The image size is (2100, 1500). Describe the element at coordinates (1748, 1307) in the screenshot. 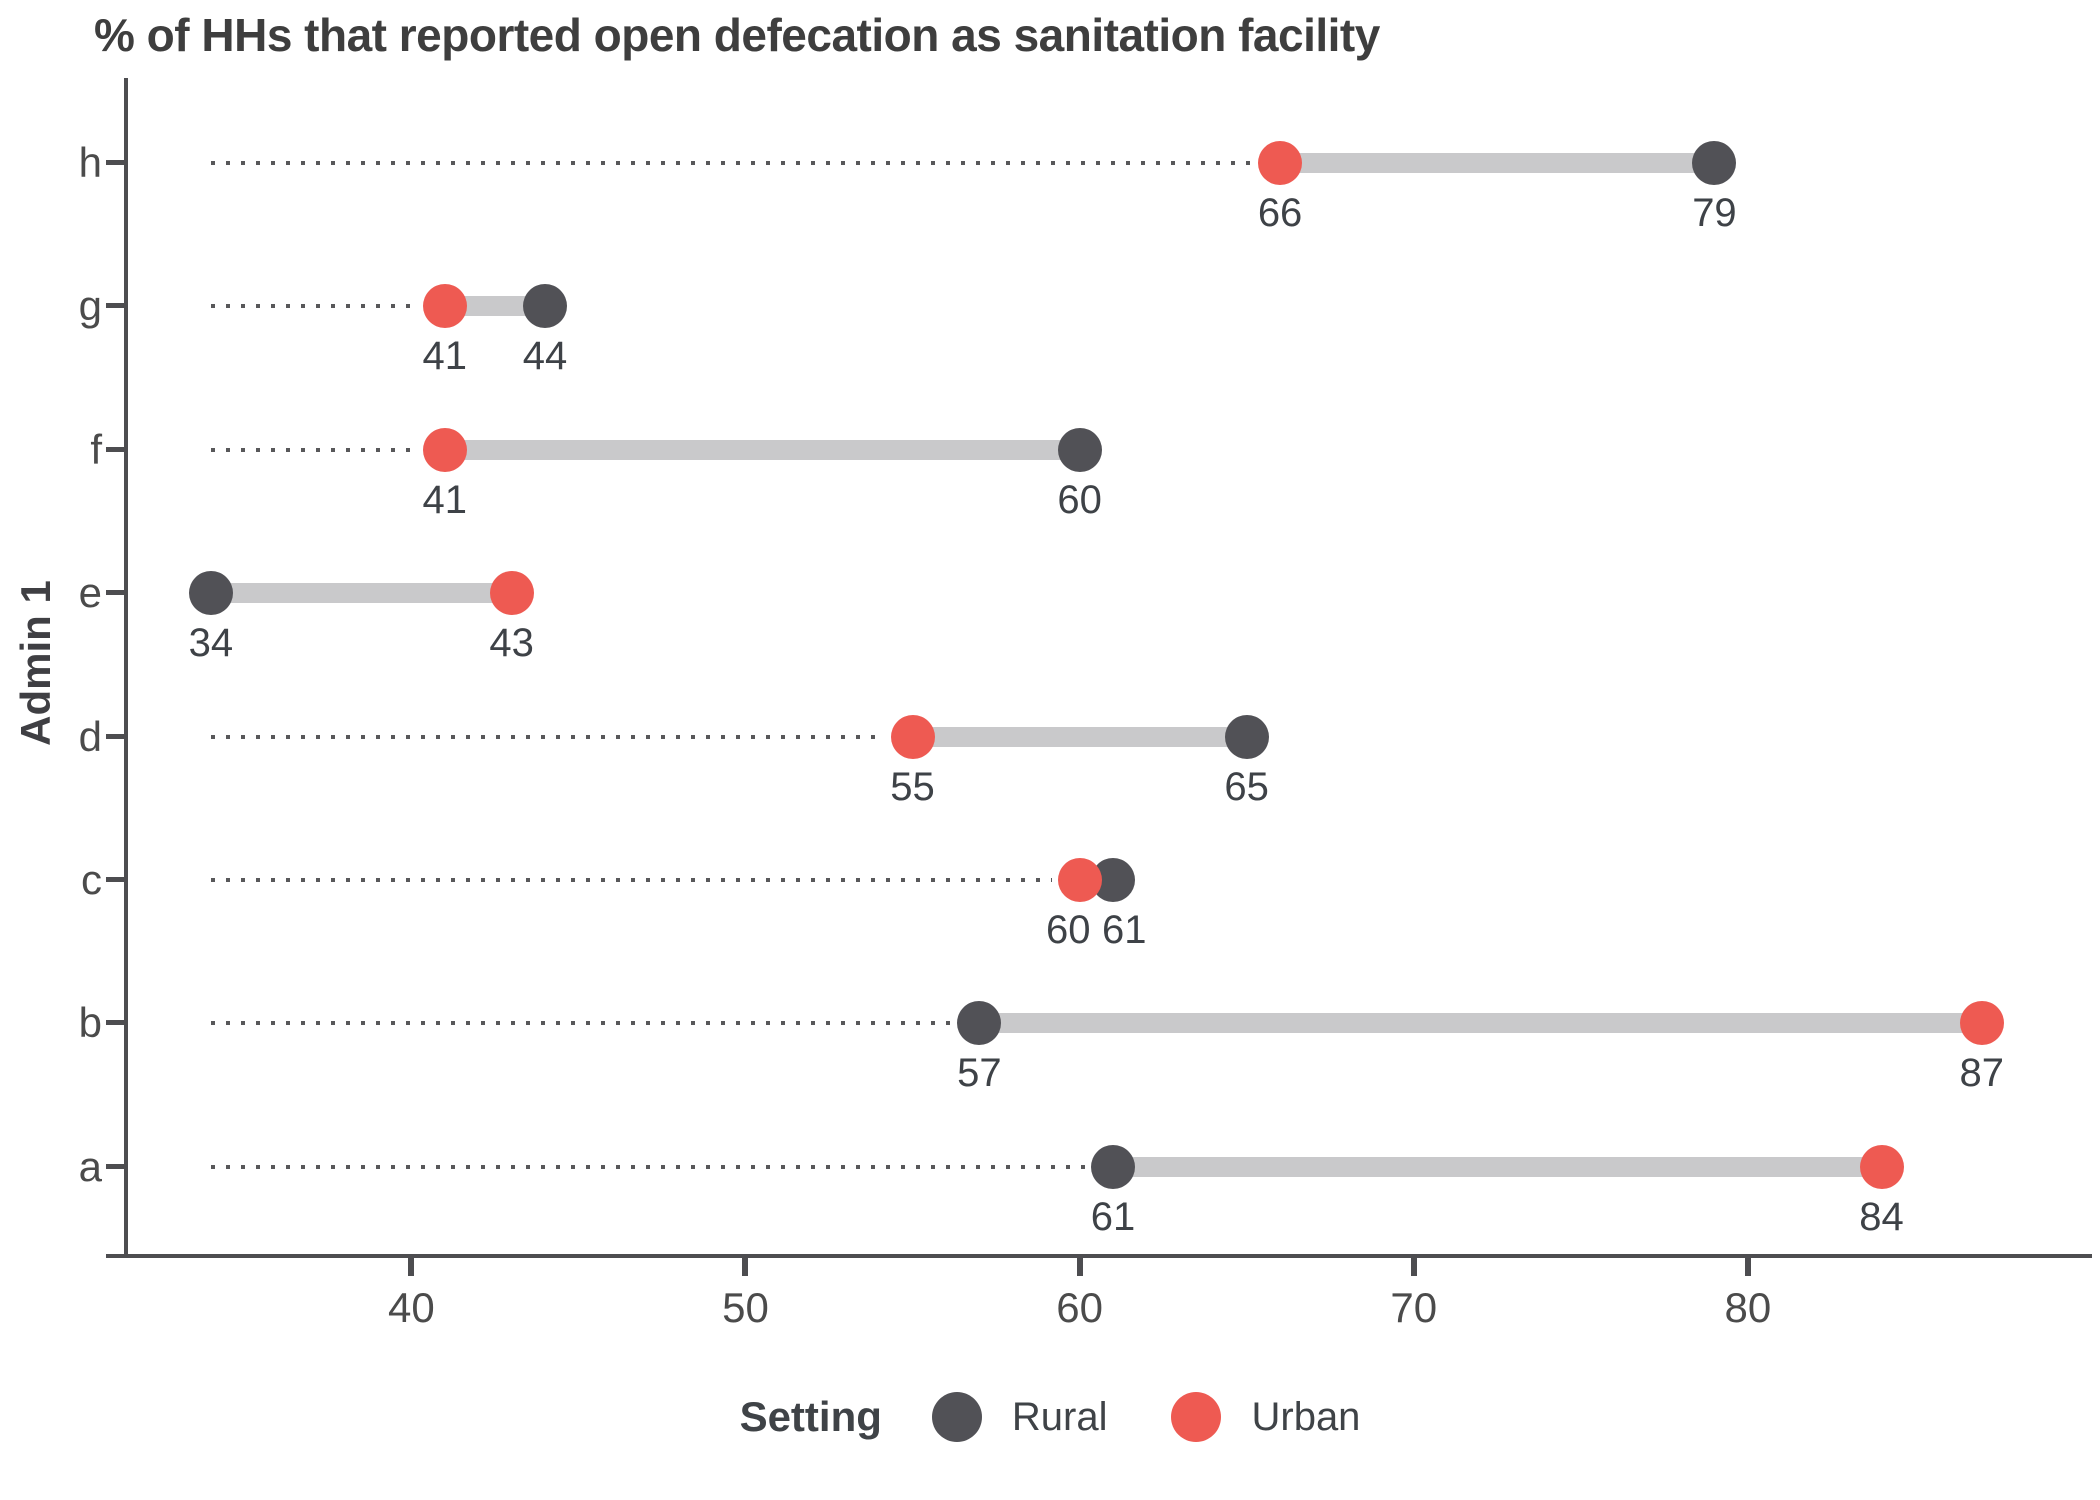

I see `x-tick-label: 80` at that location.